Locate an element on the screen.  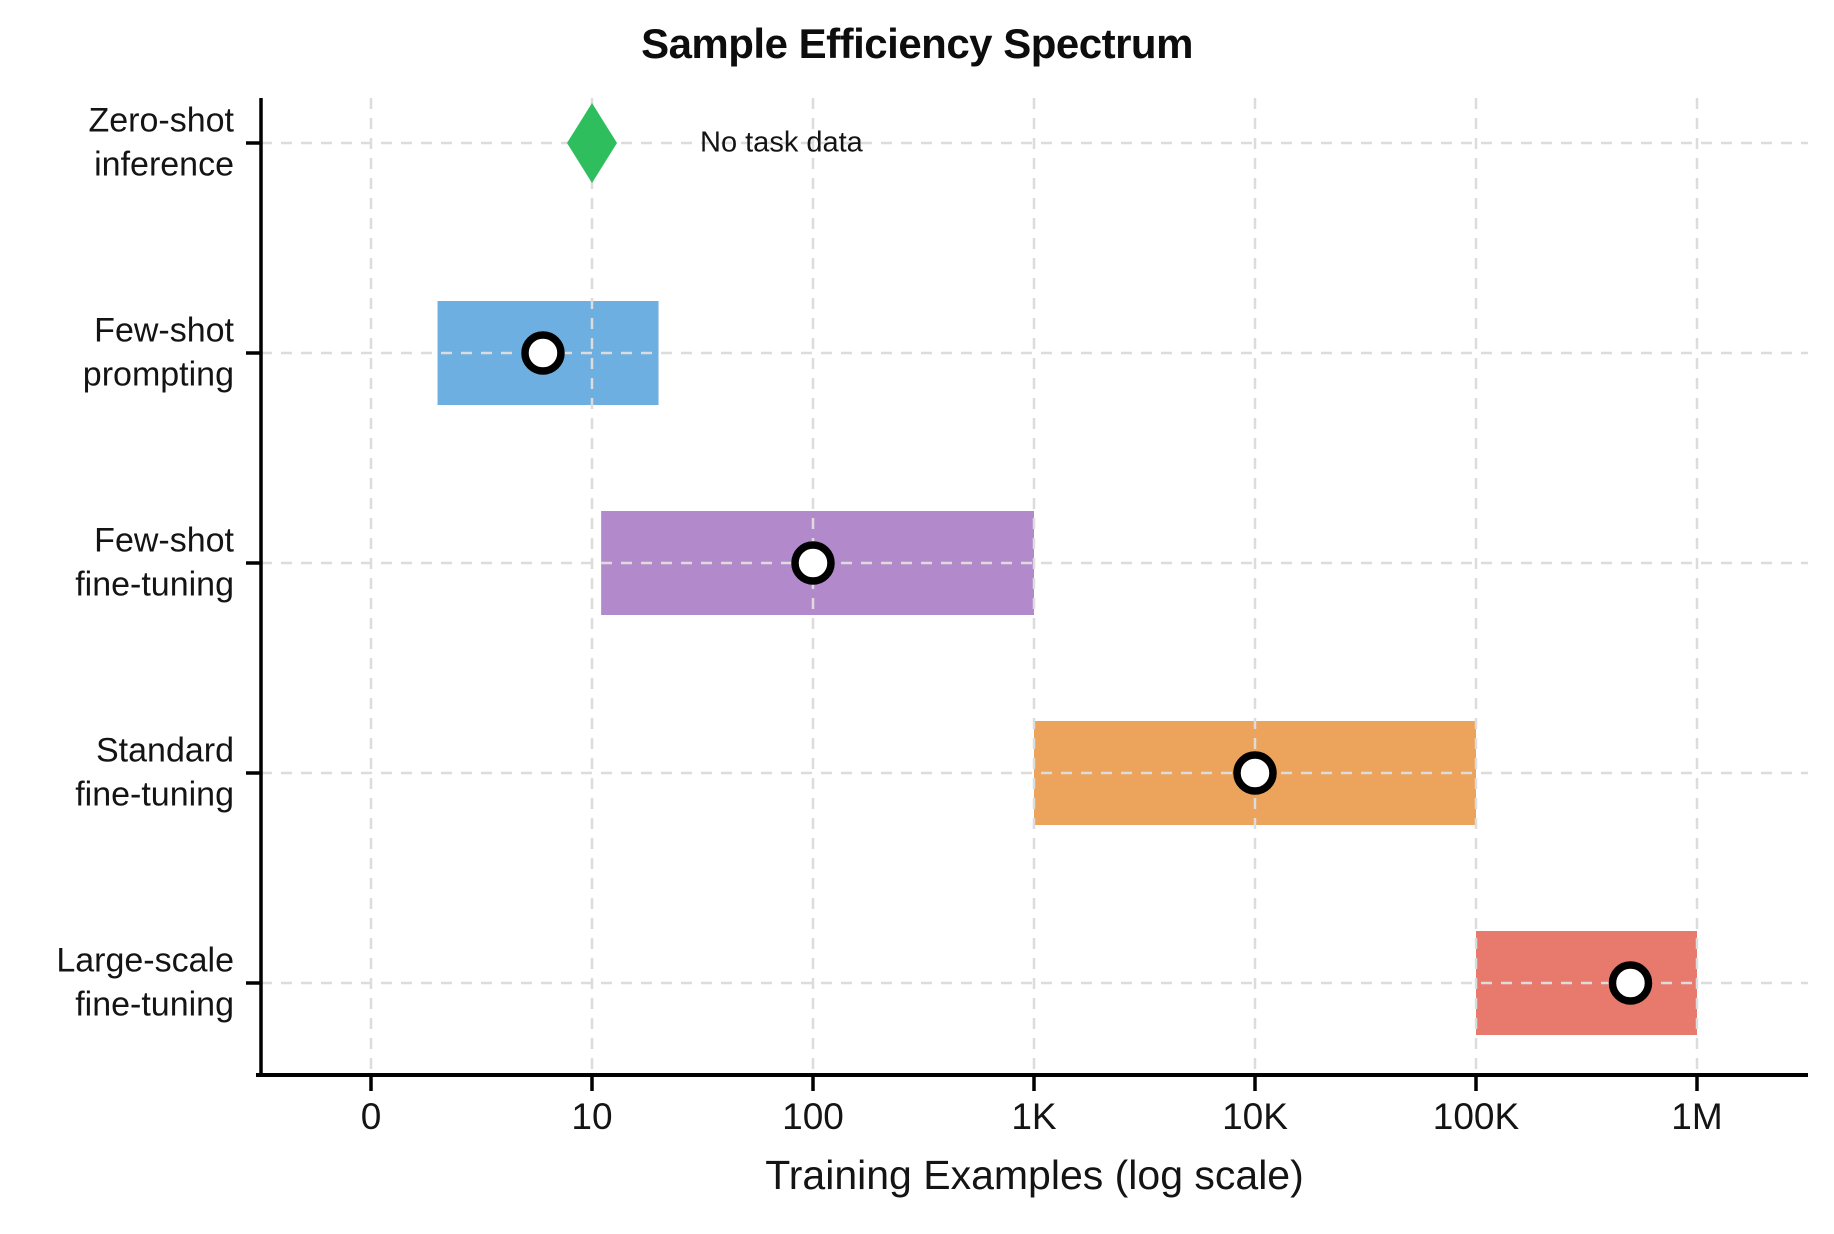
diamond-marker-zero-shot-inference is located at coordinates (592, 143).